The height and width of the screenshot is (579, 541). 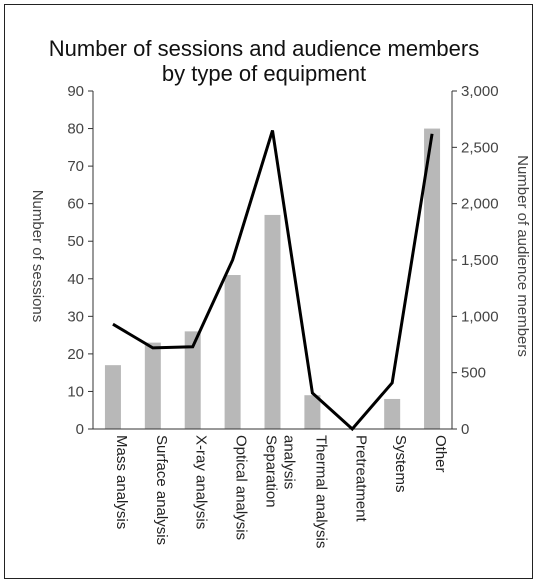 I want to click on y-left-tick-label-4: 40, so click(x=75, y=279).